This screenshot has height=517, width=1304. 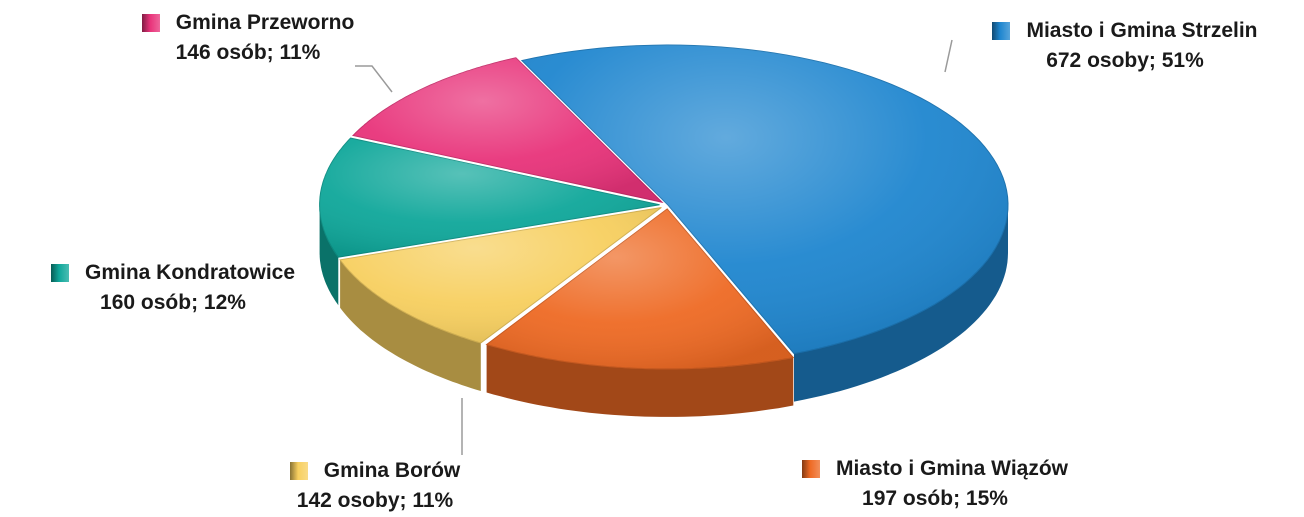 What do you see at coordinates (640, 380) in the screenshot?
I see `pie-side-wiazow` at bounding box center [640, 380].